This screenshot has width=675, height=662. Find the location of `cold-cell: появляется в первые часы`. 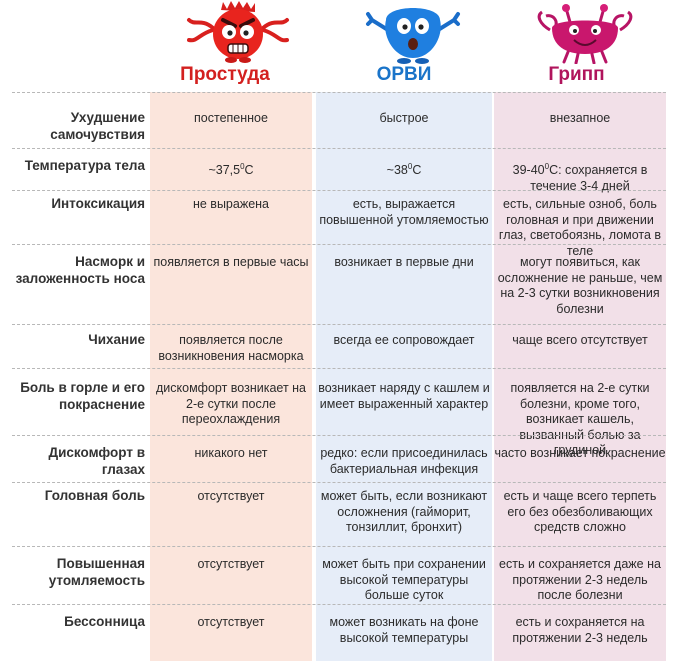

cold-cell: появляется в первые часы is located at coordinates (231, 262).